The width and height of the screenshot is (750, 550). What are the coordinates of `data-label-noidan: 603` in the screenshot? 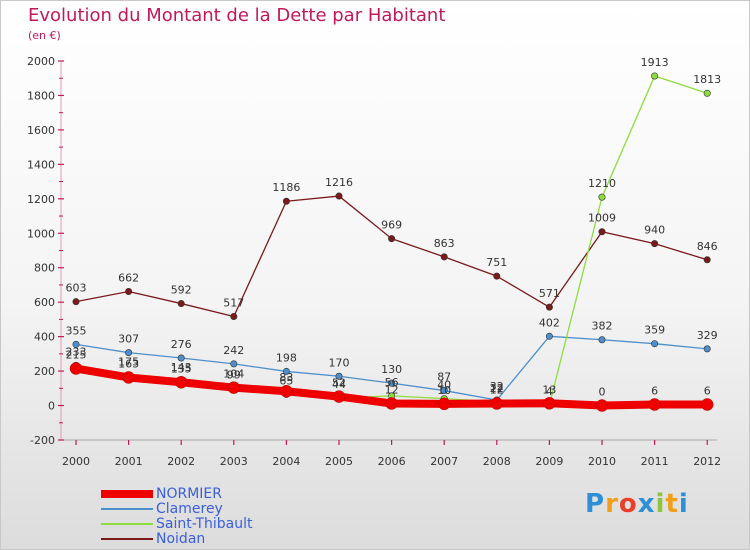 It's located at (76, 288).